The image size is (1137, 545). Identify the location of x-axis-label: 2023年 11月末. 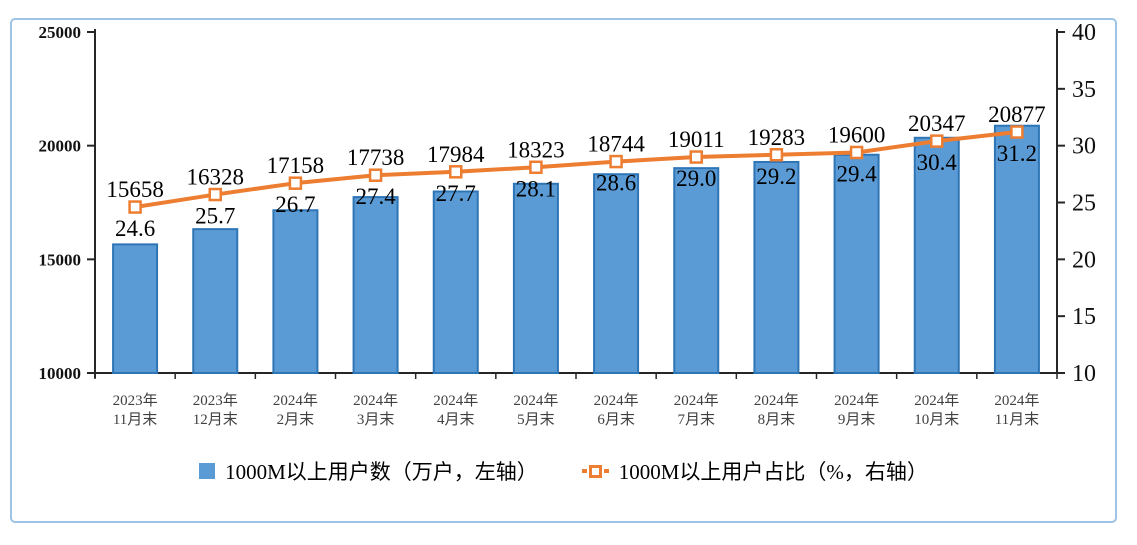
(135, 410).